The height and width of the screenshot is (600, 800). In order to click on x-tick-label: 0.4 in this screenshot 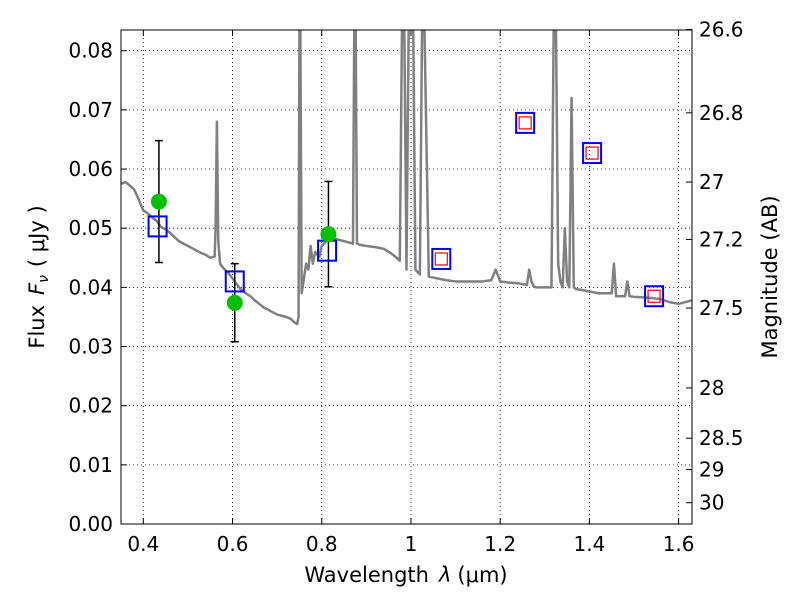, I will do `click(143, 544)`.